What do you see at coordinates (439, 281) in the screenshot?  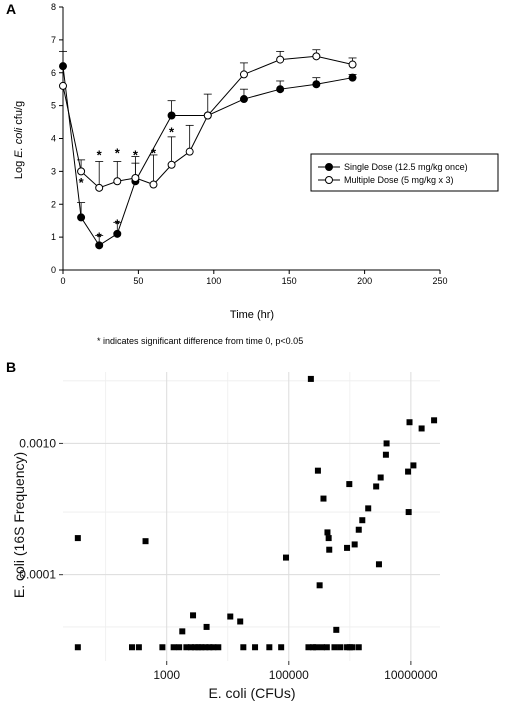 I see `x-tick-label: 250` at bounding box center [439, 281].